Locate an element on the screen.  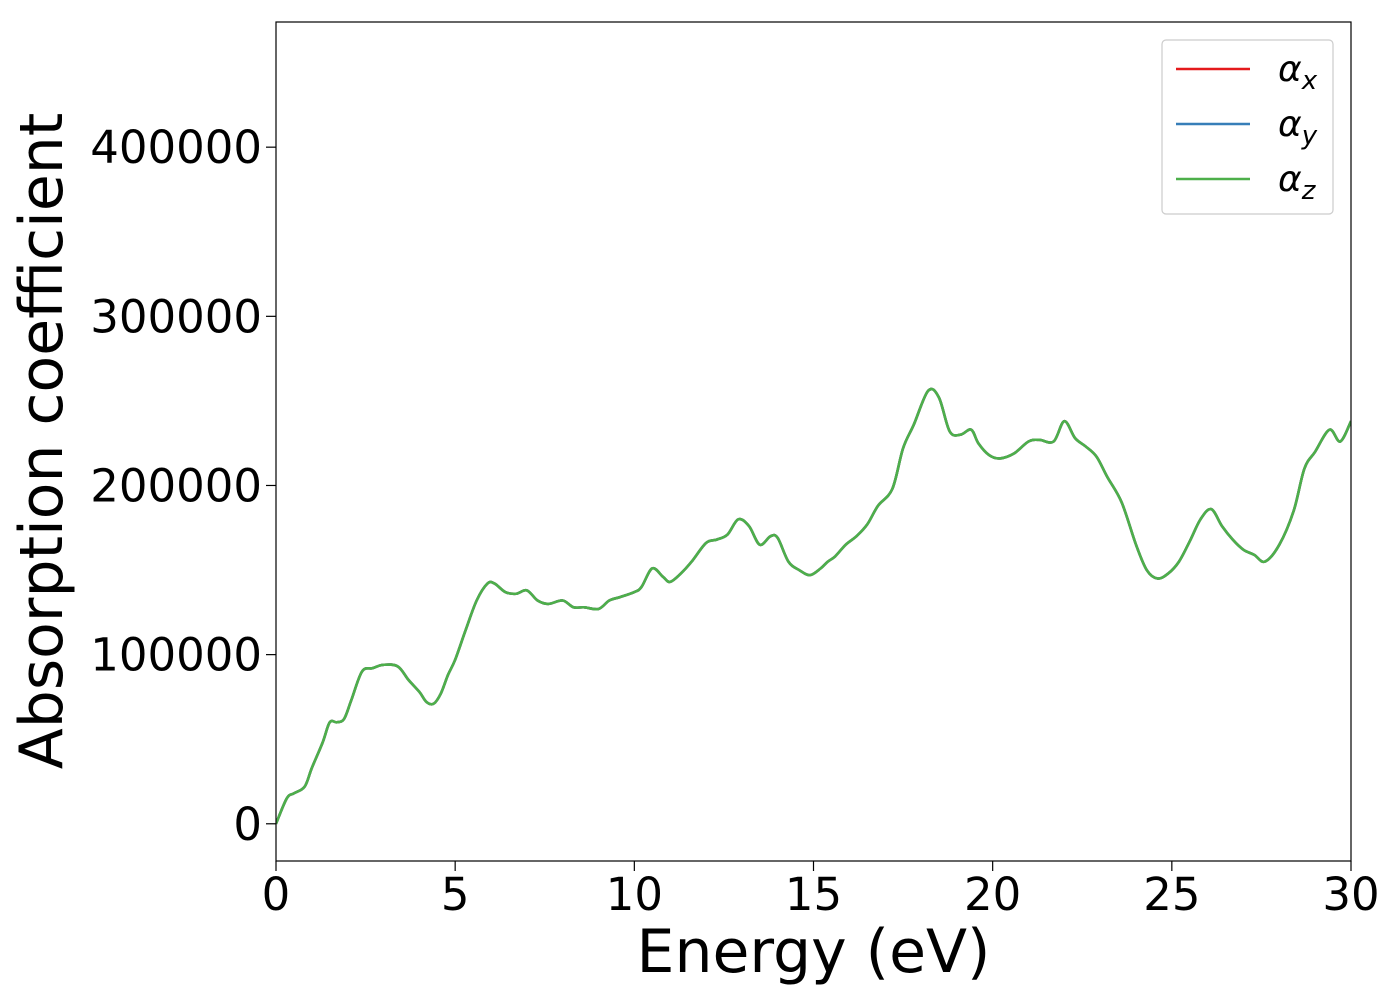
y-axis-ticks: 0 100000 200000 300000 400000 is located at coordinates (183, 486).